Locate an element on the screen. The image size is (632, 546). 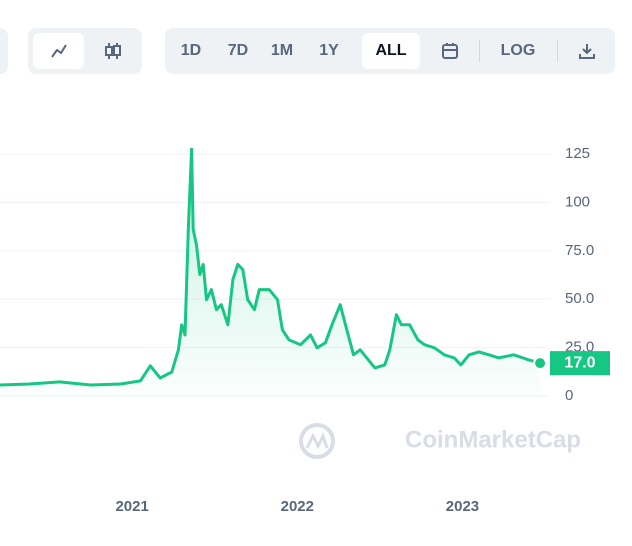
watermark: CoinMarketCap is located at coordinates (493, 439).